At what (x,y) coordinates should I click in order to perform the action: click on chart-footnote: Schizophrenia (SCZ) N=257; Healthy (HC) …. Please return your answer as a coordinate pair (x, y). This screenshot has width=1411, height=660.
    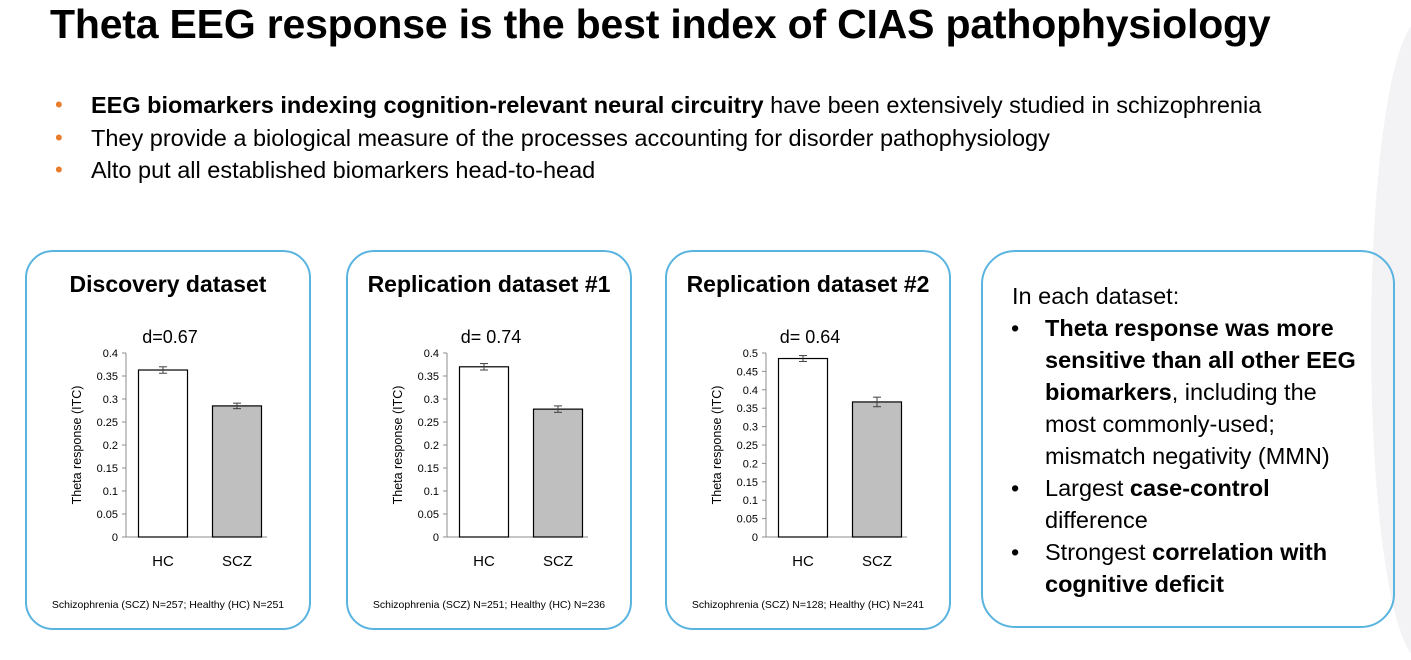
    Looking at the image, I should click on (168, 605).